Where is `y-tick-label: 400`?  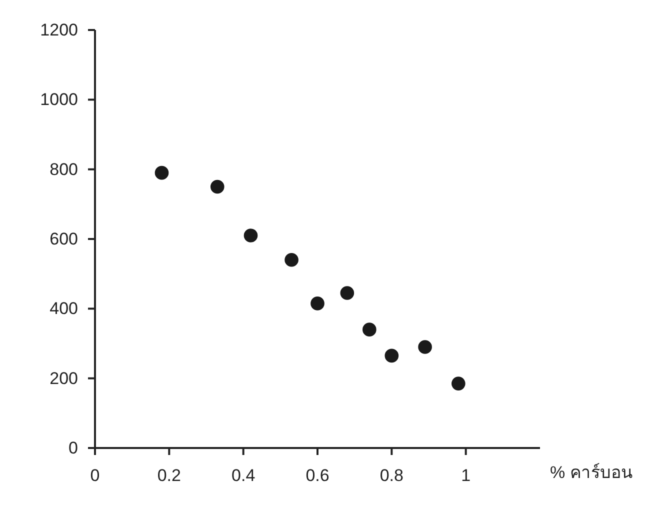 y-tick-label: 400 is located at coordinates (64, 308).